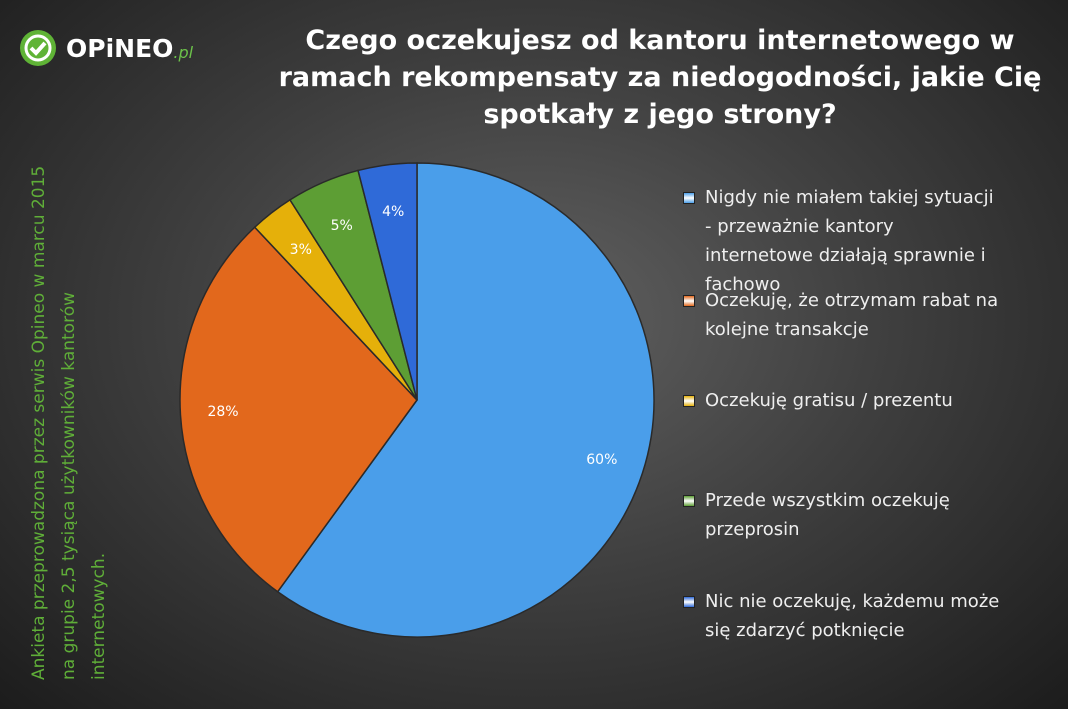 The image size is (1068, 709). Describe the element at coordinates (601, 460) in the screenshot. I see `value-label: 60%` at that location.